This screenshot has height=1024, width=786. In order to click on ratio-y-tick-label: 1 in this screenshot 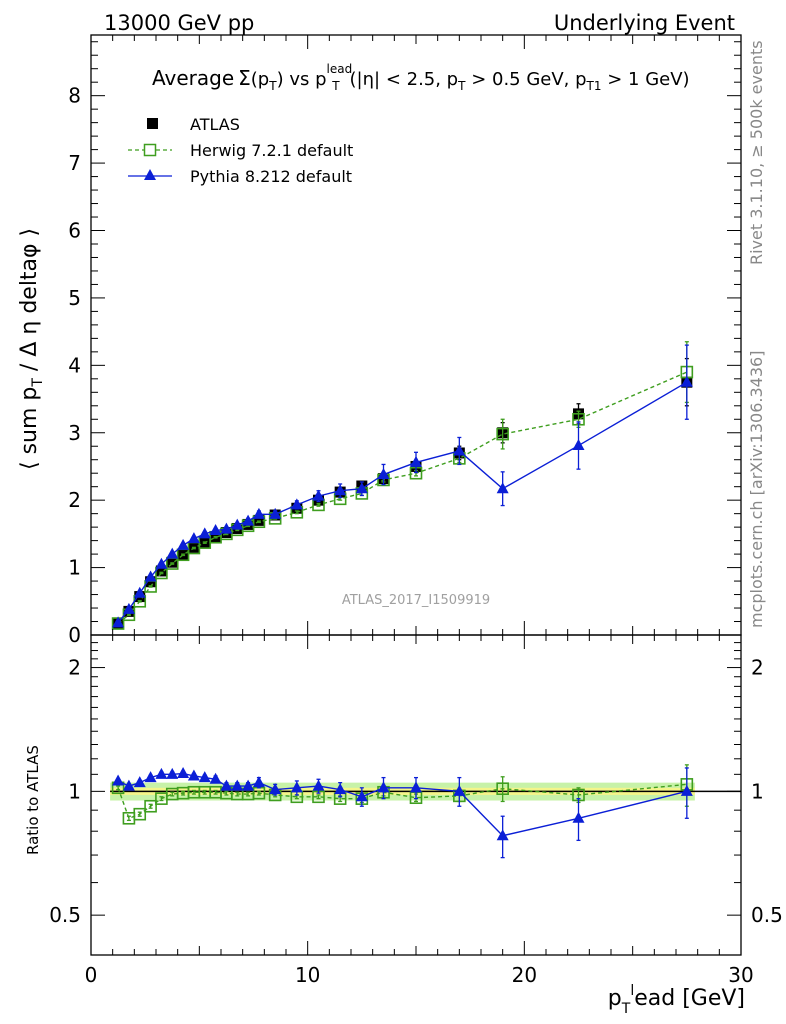, I will do `click(74, 791)`.